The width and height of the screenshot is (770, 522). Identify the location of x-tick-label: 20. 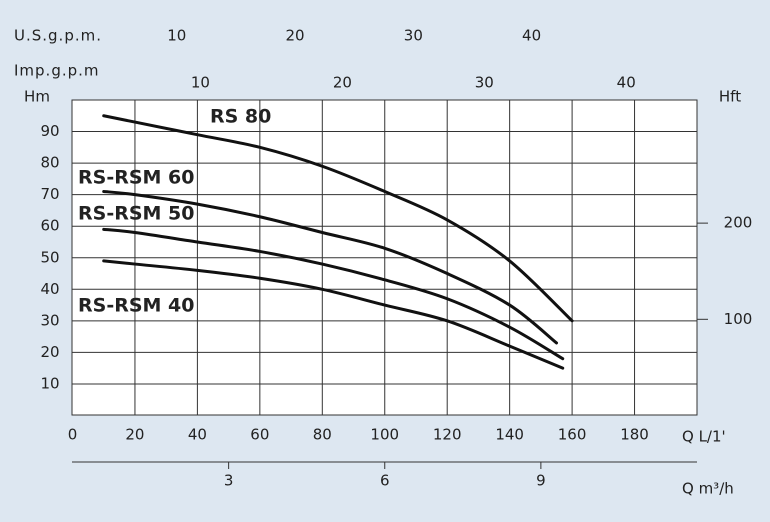
(134, 435).